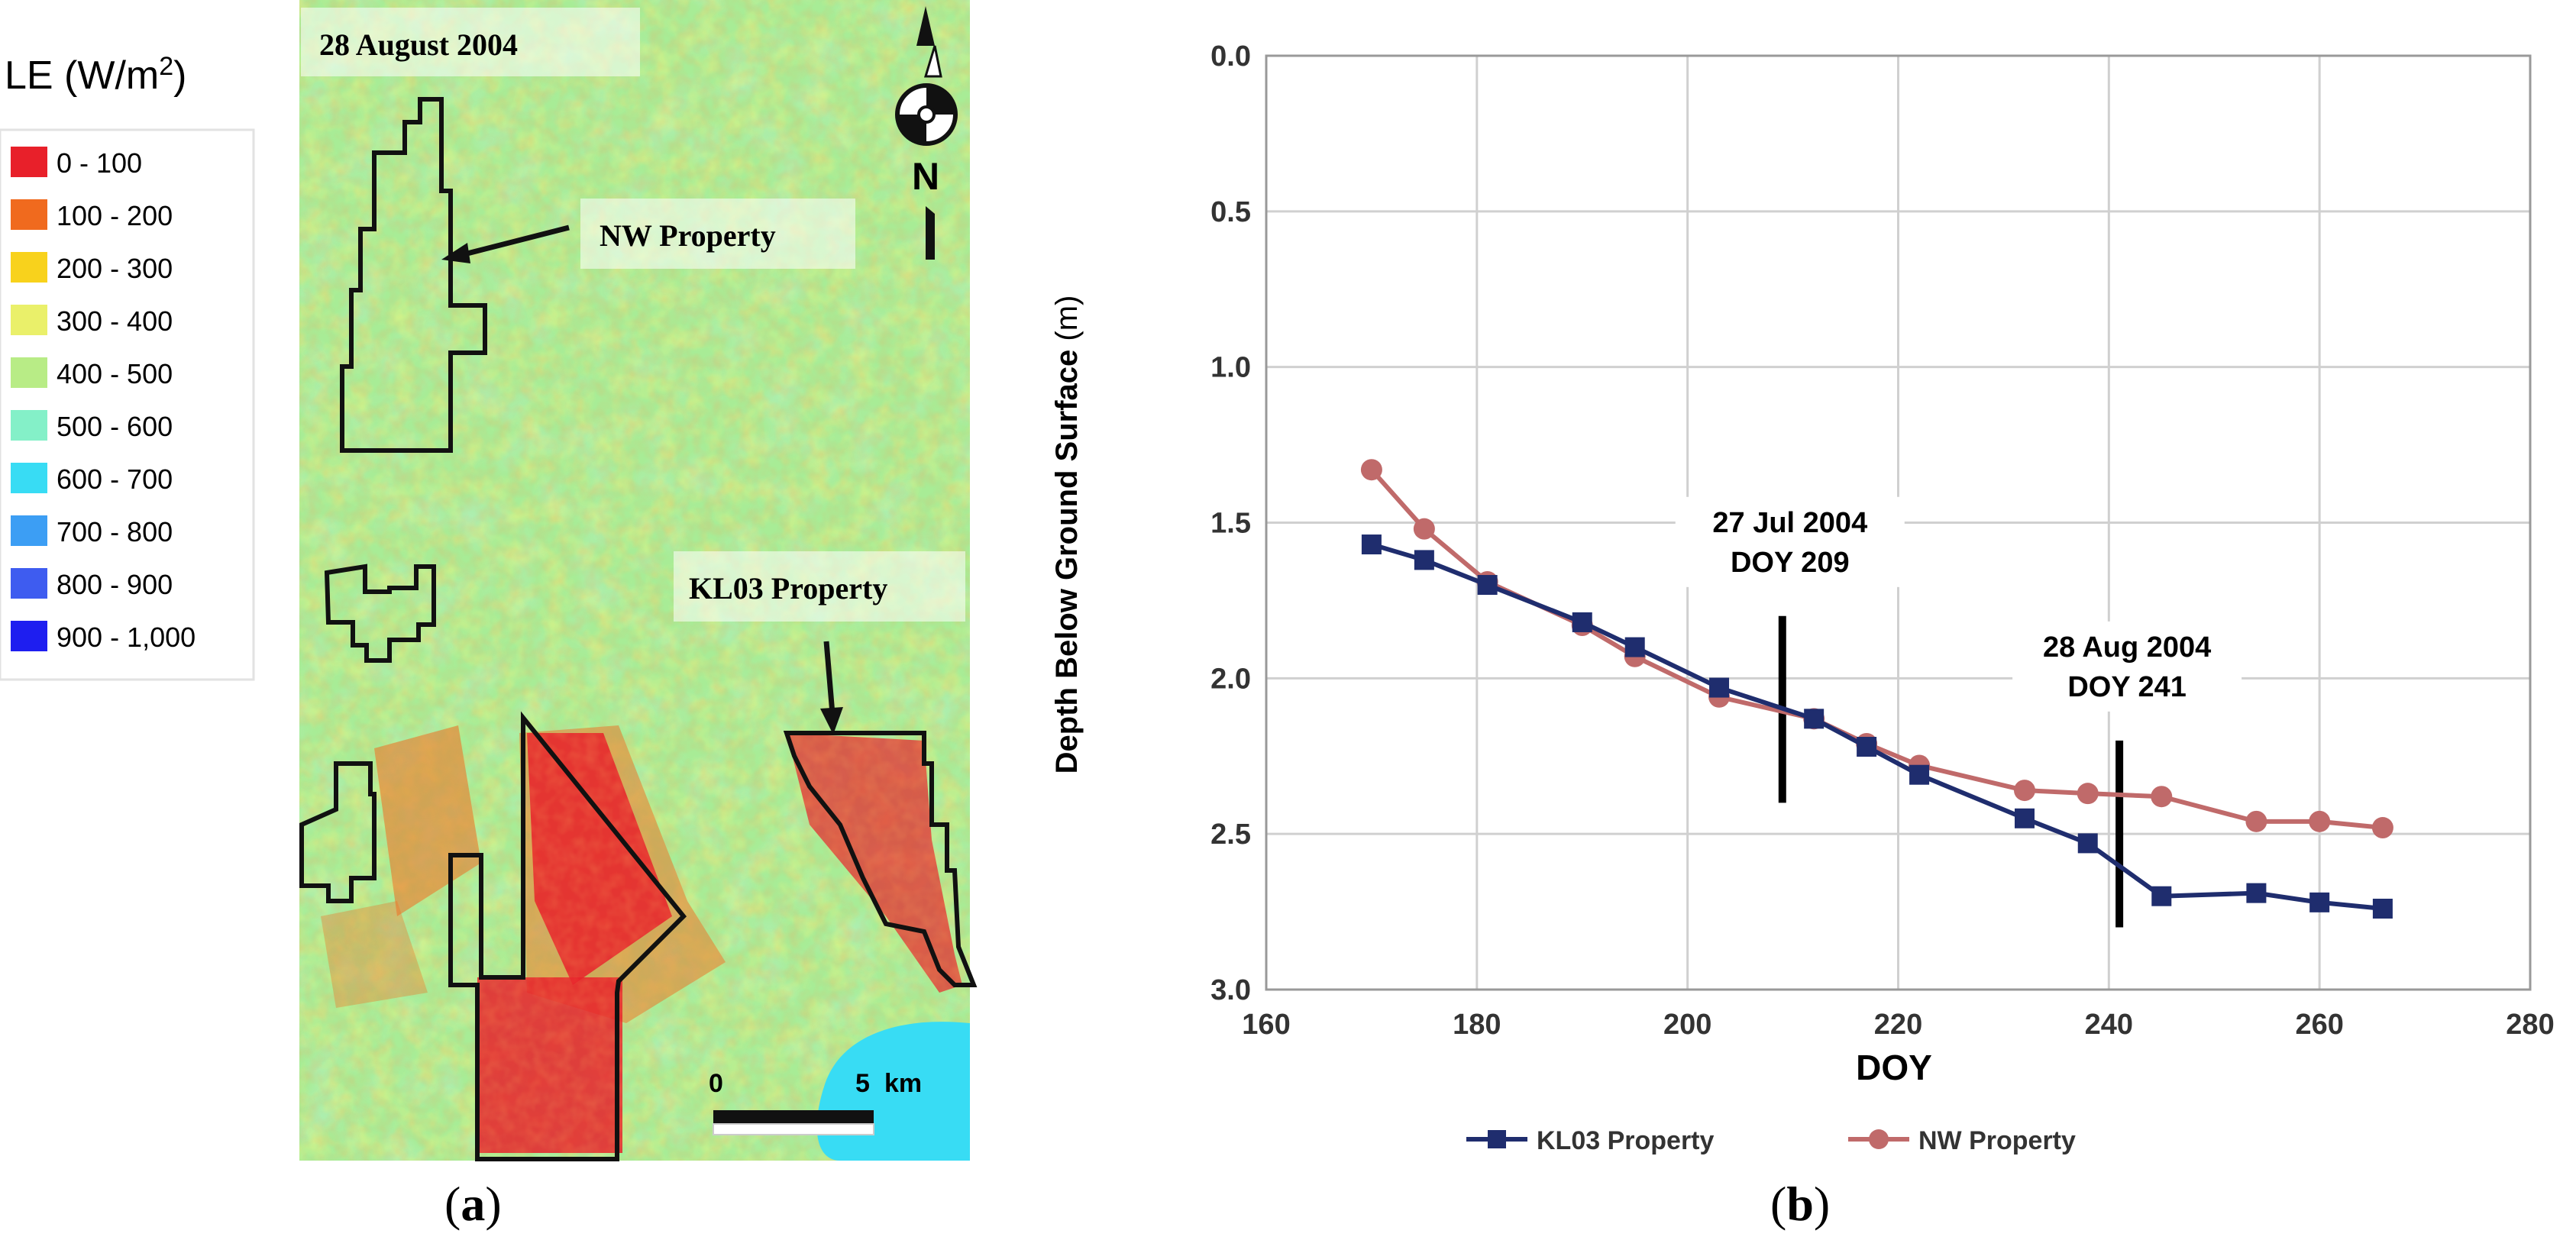  What do you see at coordinates (1789, 523) in the screenshot?
I see `annotation-date: 27 Jul 2004` at bounding box center [1789, 523].